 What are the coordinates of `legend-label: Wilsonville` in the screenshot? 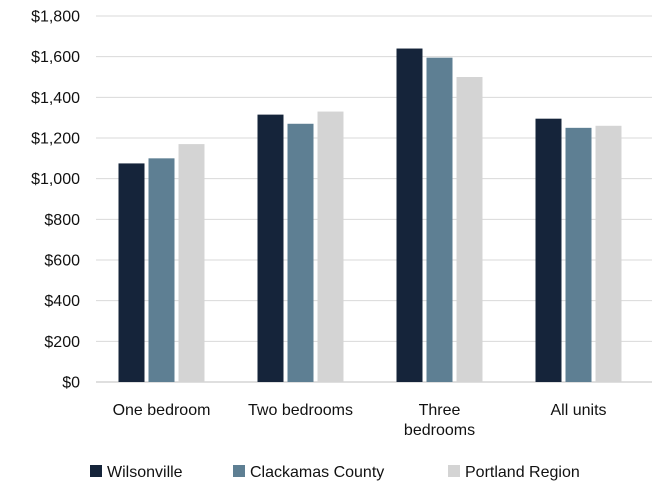 It's located at (145, 472).